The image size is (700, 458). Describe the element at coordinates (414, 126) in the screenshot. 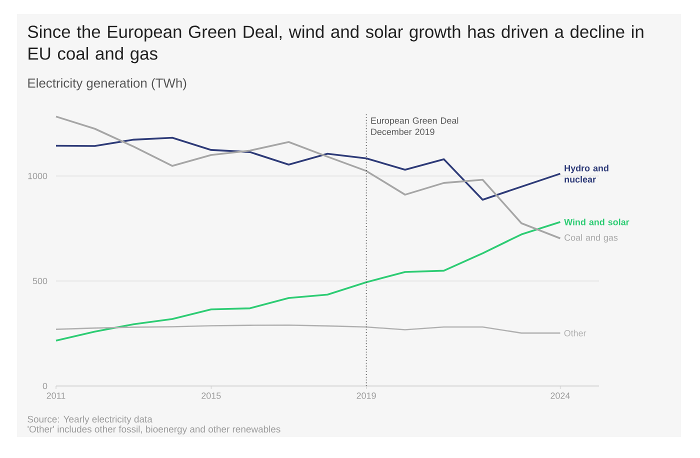

I see `ref-line-label: European Green Deal December 2019` at that location.